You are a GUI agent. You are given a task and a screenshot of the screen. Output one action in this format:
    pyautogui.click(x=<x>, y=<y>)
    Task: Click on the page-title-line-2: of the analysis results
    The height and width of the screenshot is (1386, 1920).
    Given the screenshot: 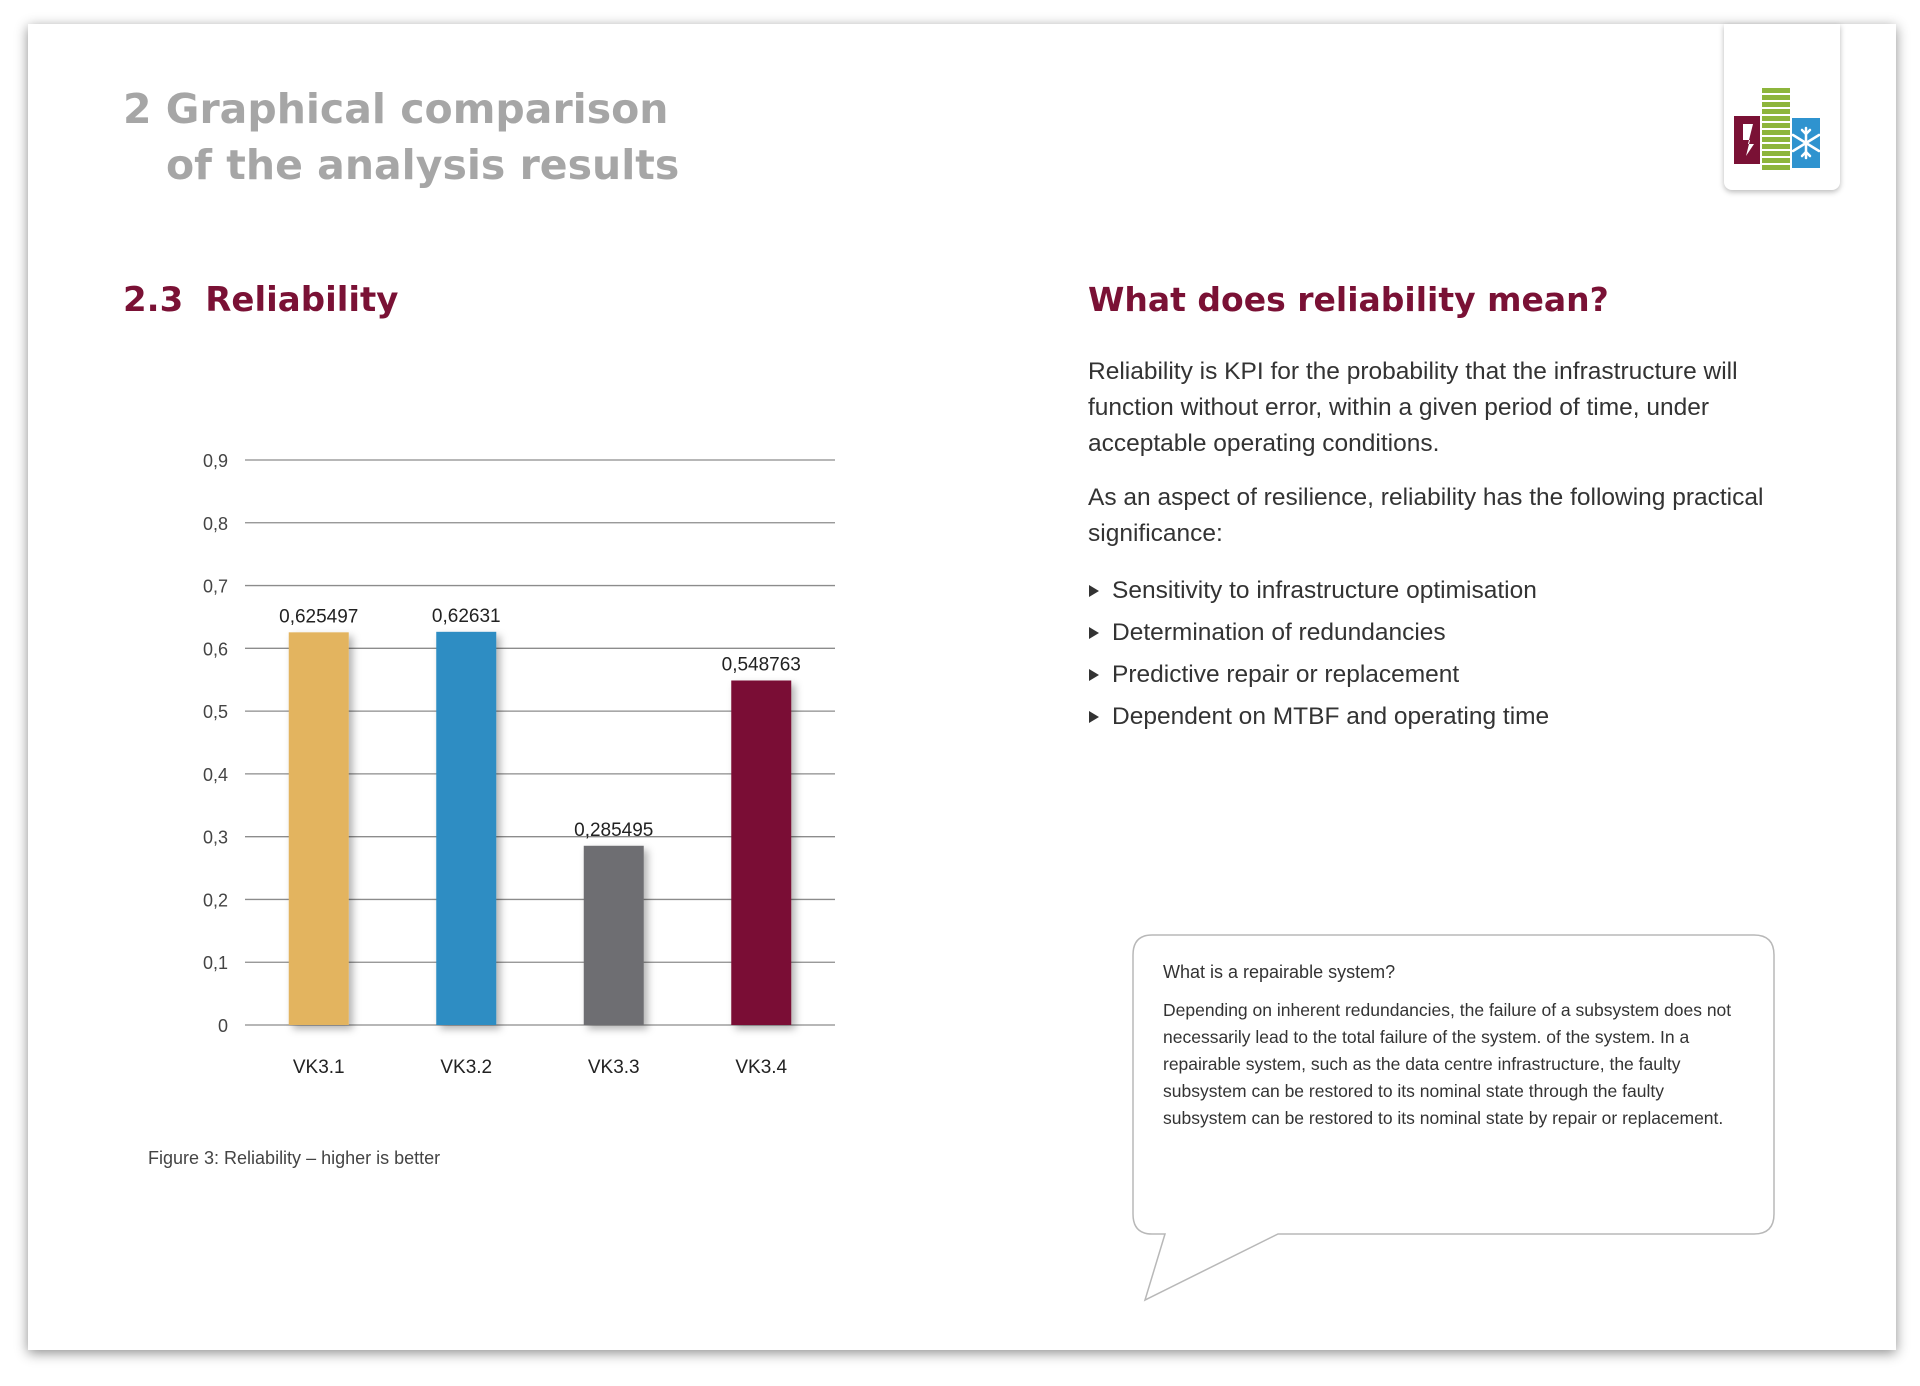 What is the action you would take?
    pyautogui.click(x=423, y=165)
    